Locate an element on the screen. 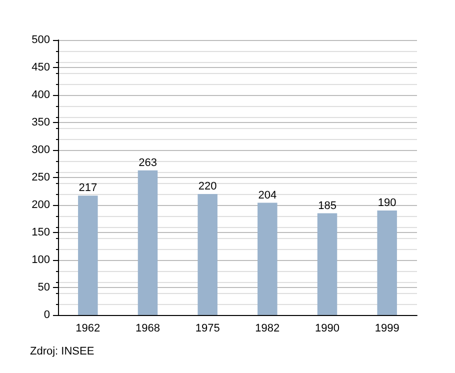 This screenshot has height=373, width=455. data-label: 190 is located at coordinates (387, 203).